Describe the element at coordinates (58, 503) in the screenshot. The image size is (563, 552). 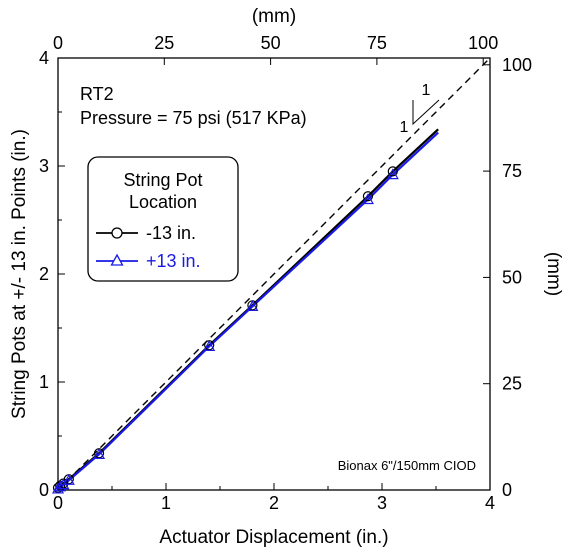
I see `x-tick-label: 0` at that location.